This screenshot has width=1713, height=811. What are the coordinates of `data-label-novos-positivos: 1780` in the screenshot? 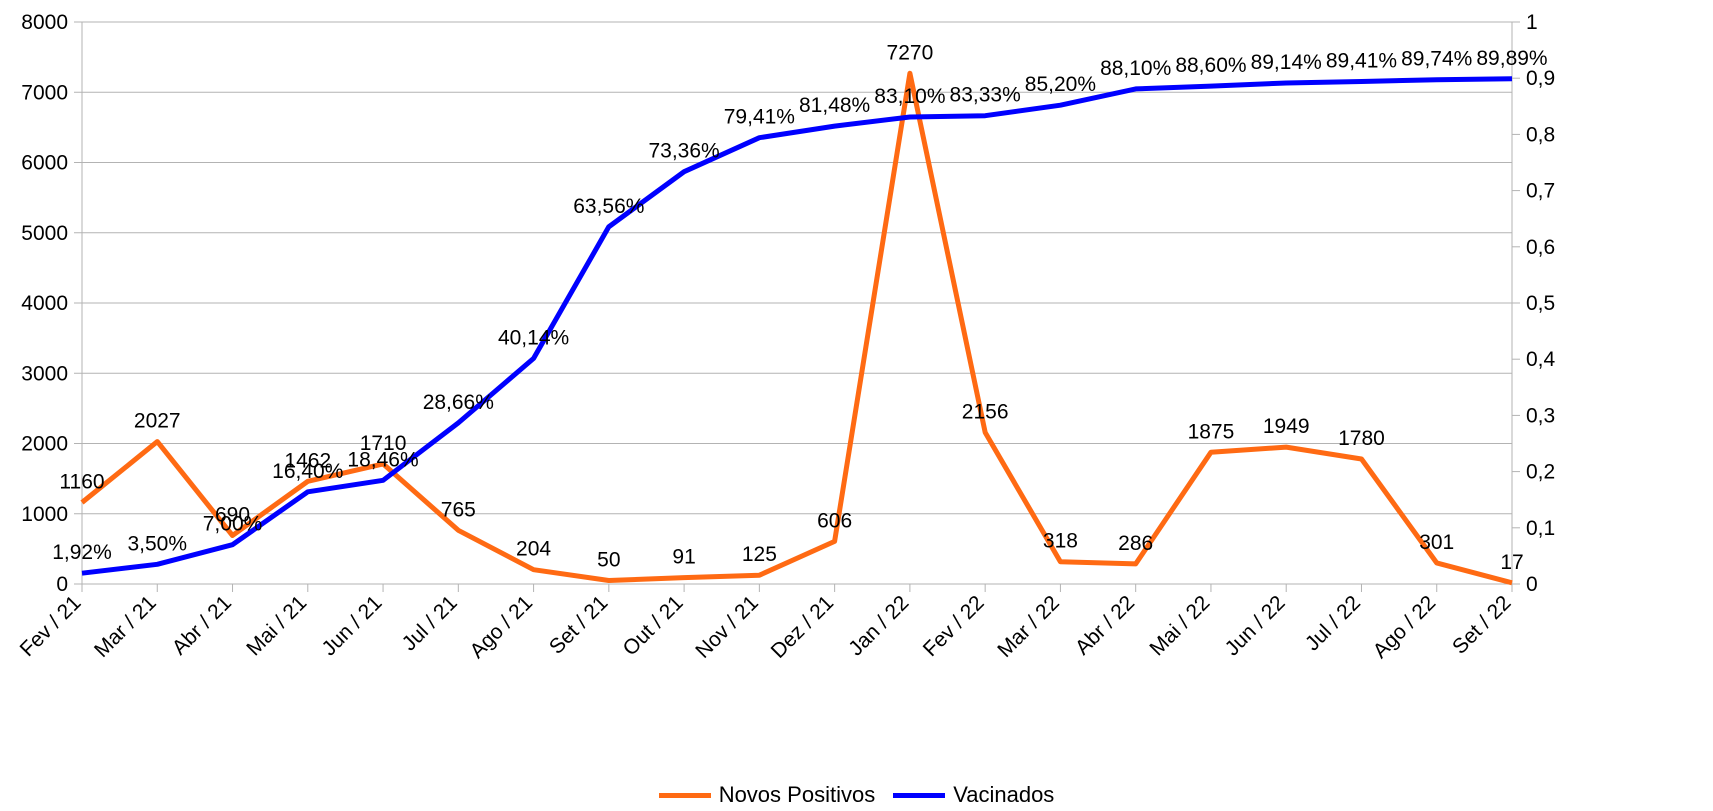 It's located at (1361, 438).